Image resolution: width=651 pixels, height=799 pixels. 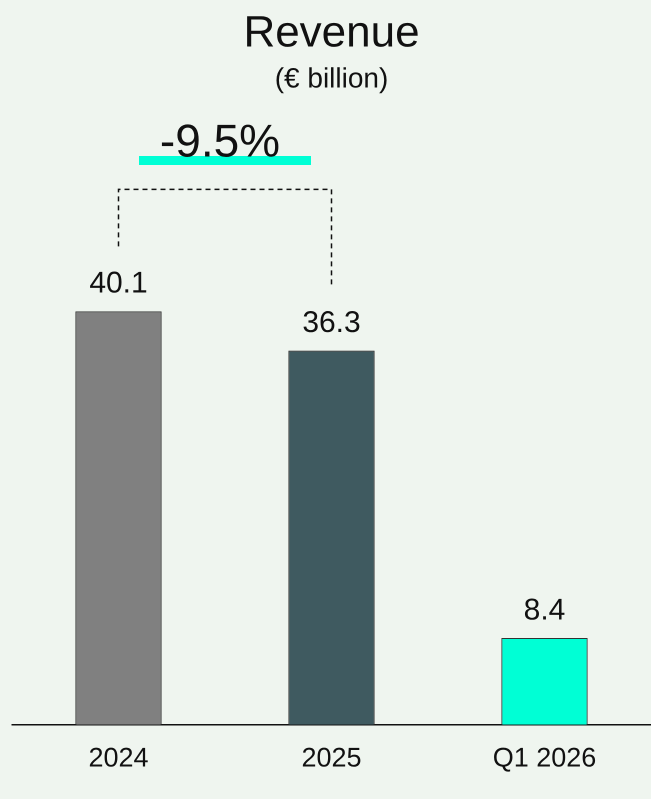 I want to click on x-tick-label: Q1 2026, so click(x=544, y=757).